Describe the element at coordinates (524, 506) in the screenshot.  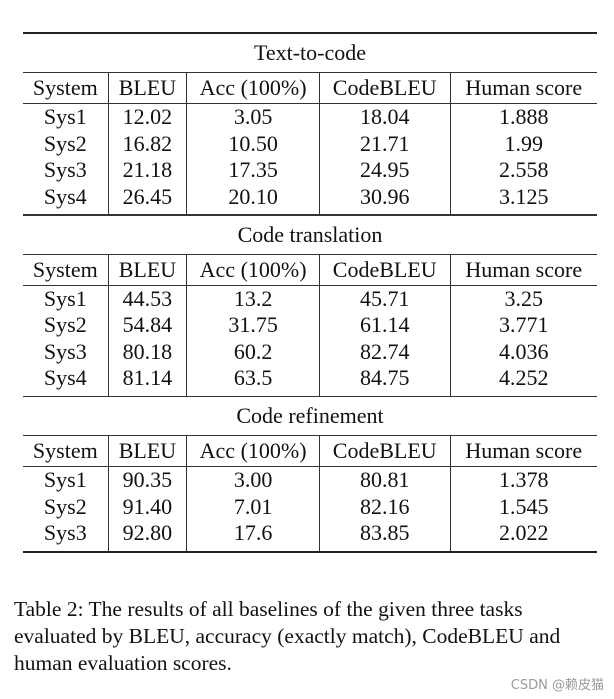
I see `cell-human-score: 1.545` at that location.